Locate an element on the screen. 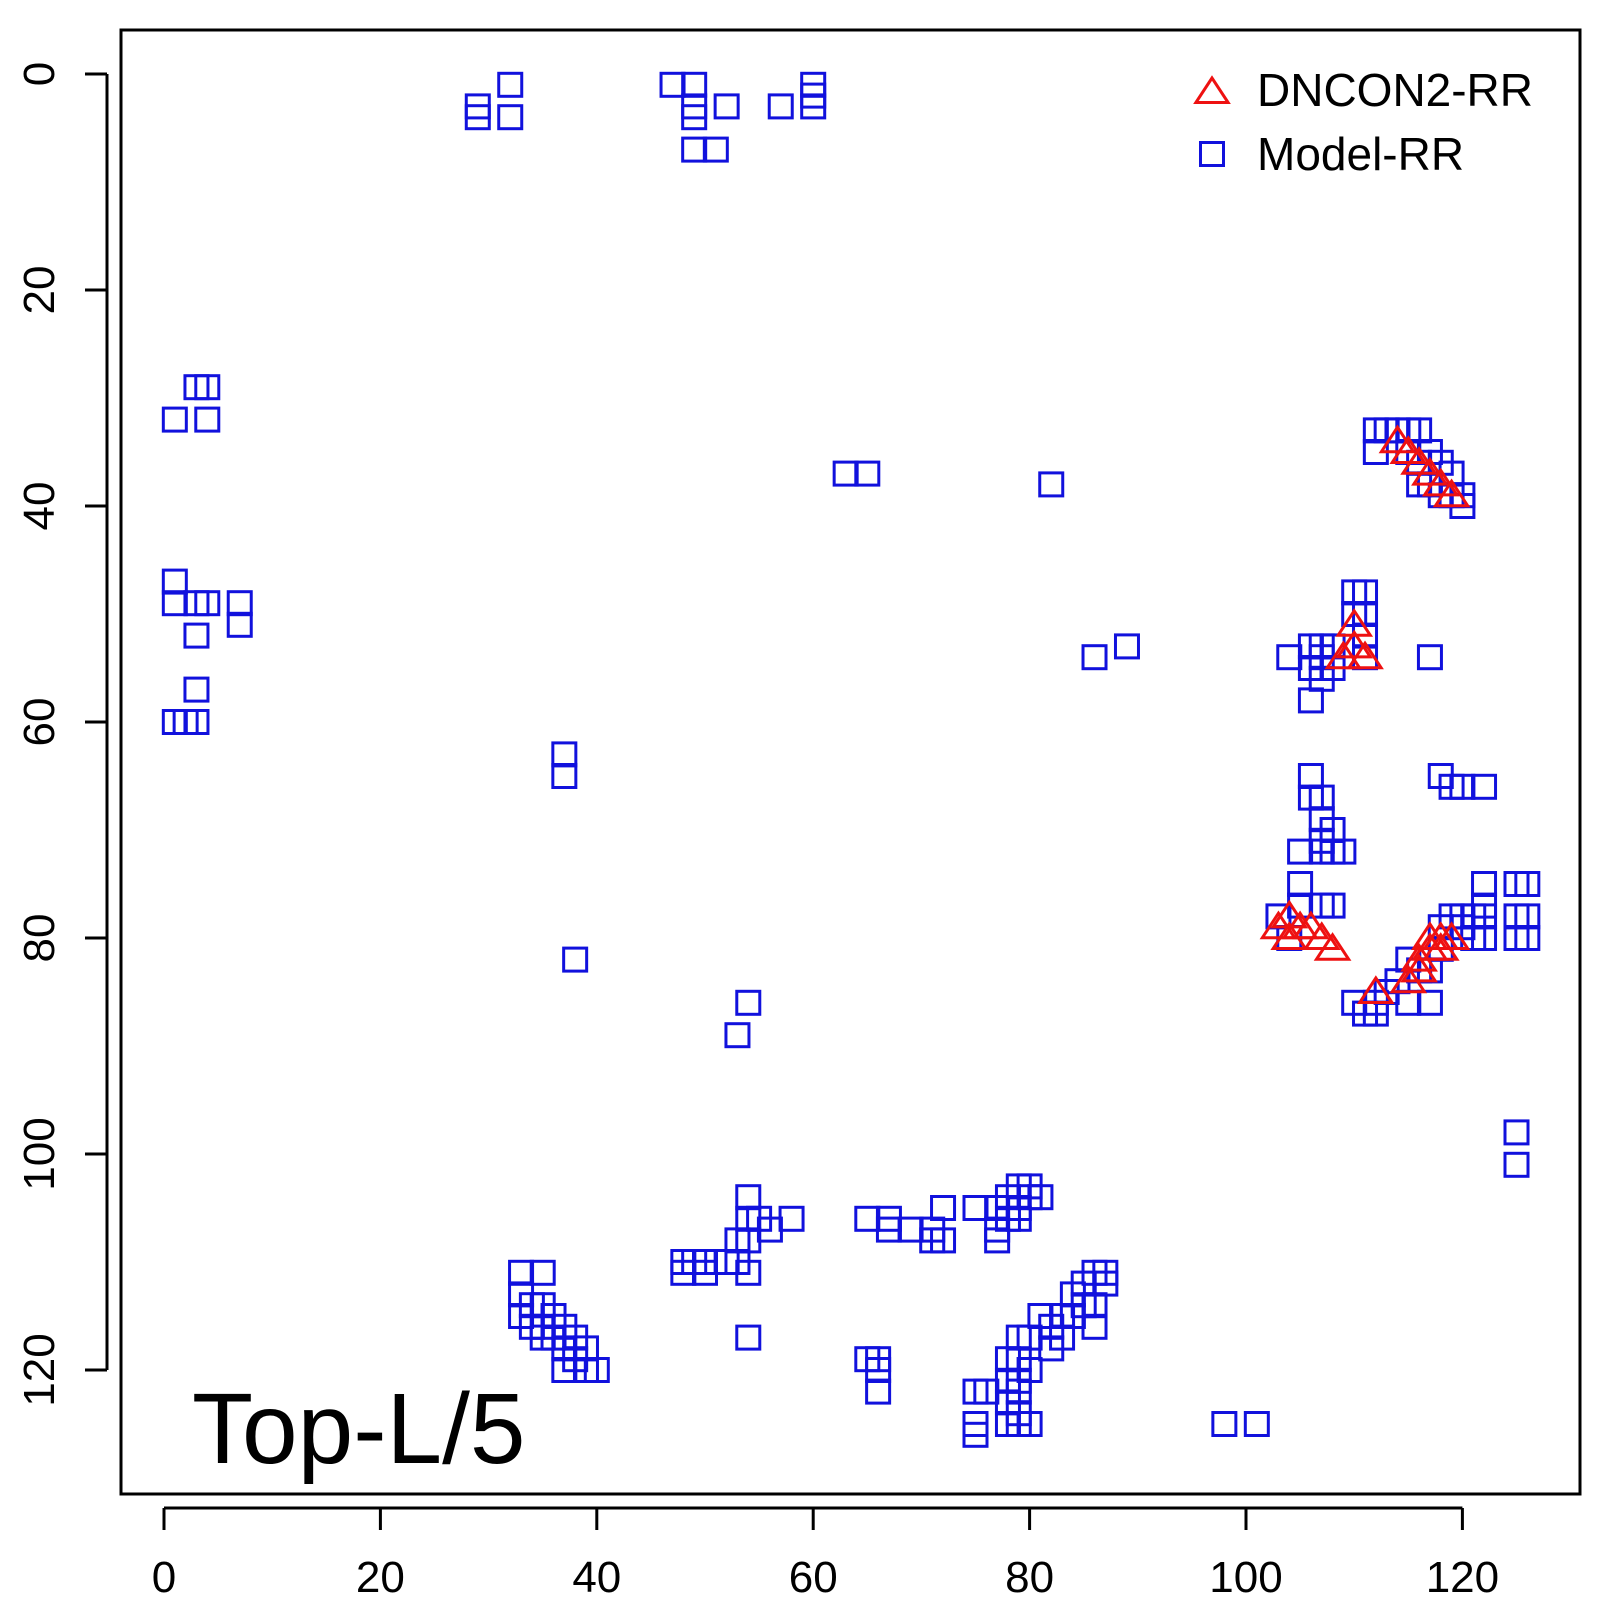  x-axis: 0 20 40 60 80 100 120 is located at coordinates (825, 1553).